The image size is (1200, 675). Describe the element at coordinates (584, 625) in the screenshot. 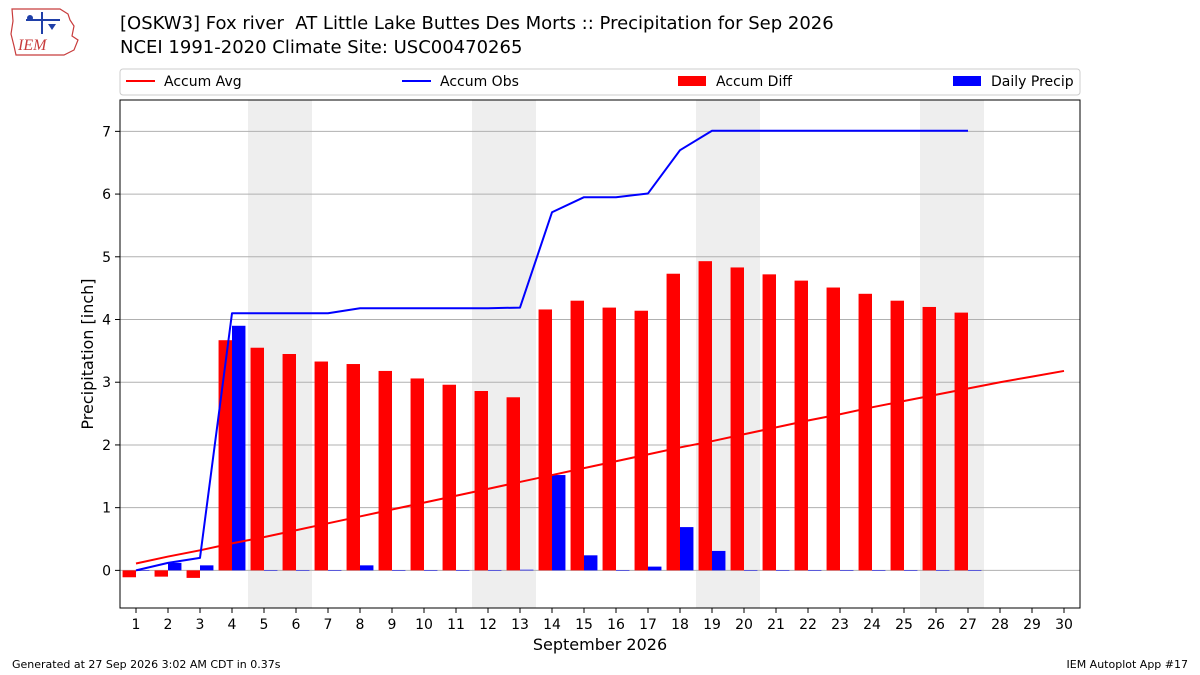

I see `x-tick-label: 15` at that location.